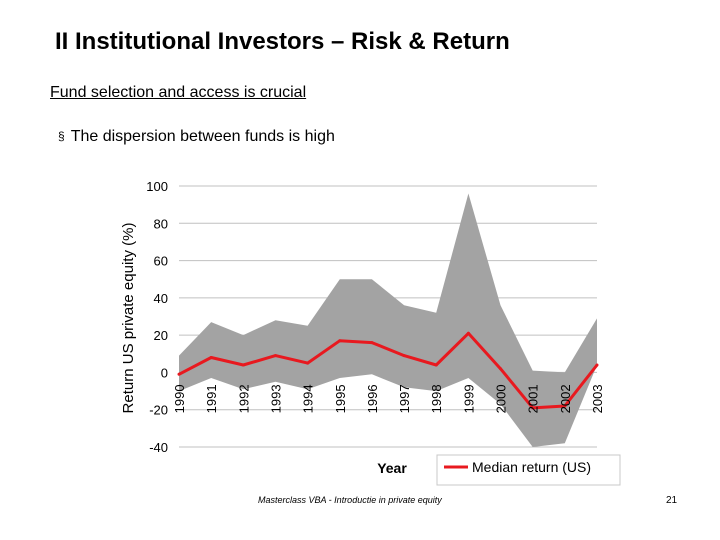 Image resolution: width=720 pixels, height=540 pixels. I want to click on median-point-1993, so click(275, 356).